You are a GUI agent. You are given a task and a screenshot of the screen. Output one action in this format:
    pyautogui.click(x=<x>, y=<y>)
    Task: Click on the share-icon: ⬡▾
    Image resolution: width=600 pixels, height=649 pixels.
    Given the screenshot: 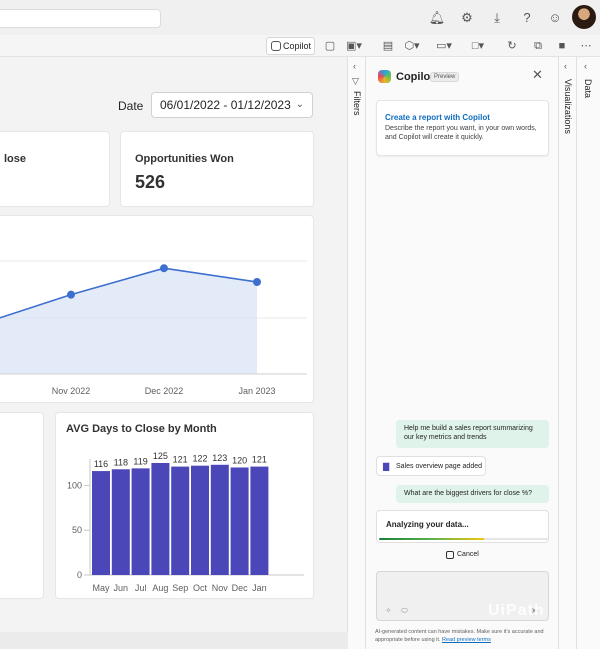 What is the action you would take?
    pyautogui.click(x=412, y=46)
    